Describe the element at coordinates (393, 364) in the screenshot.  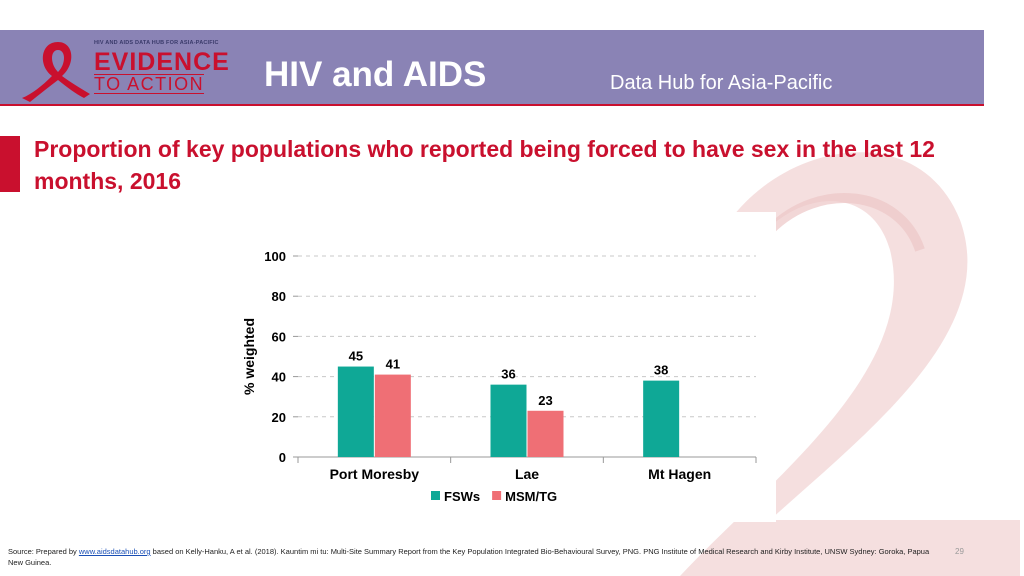
I see `data-label: 41` at that location.